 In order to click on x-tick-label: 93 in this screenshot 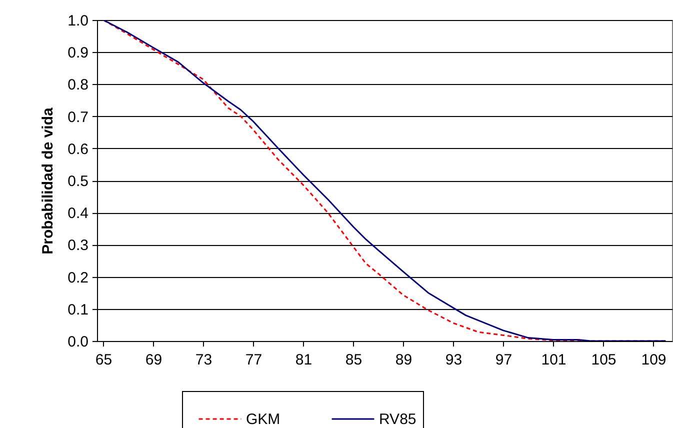, I will do `click(453, 360)`.